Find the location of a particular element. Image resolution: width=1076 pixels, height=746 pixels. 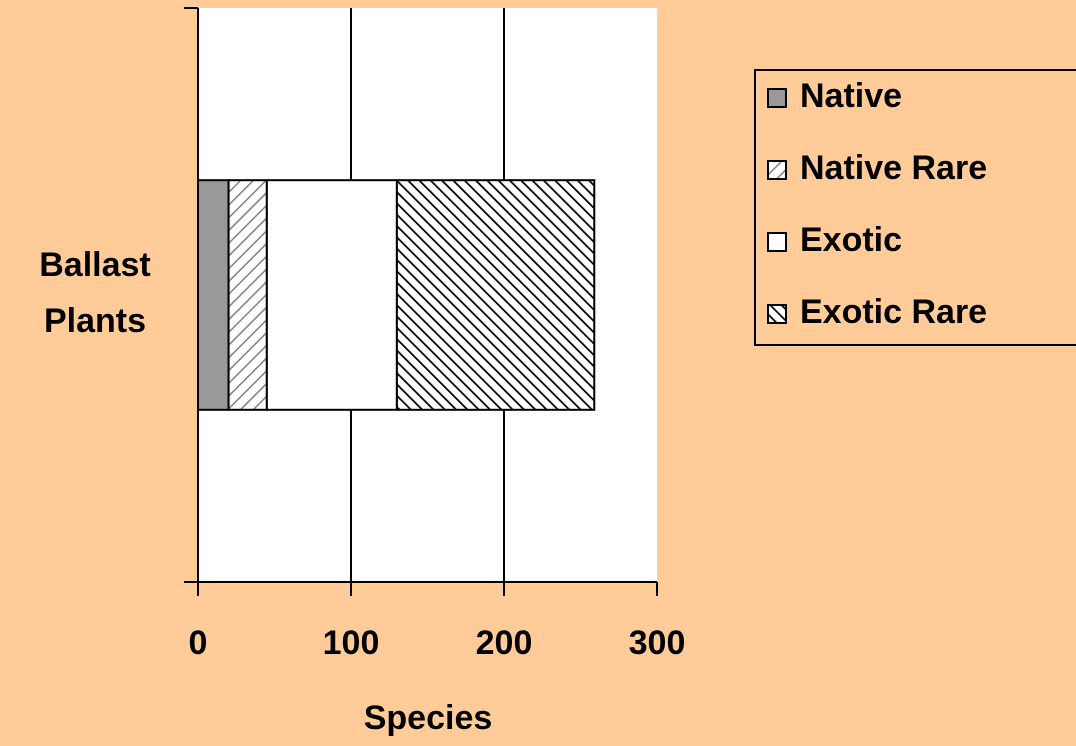

legend-label: Exotic Rare is located at coordinates (893, 312).